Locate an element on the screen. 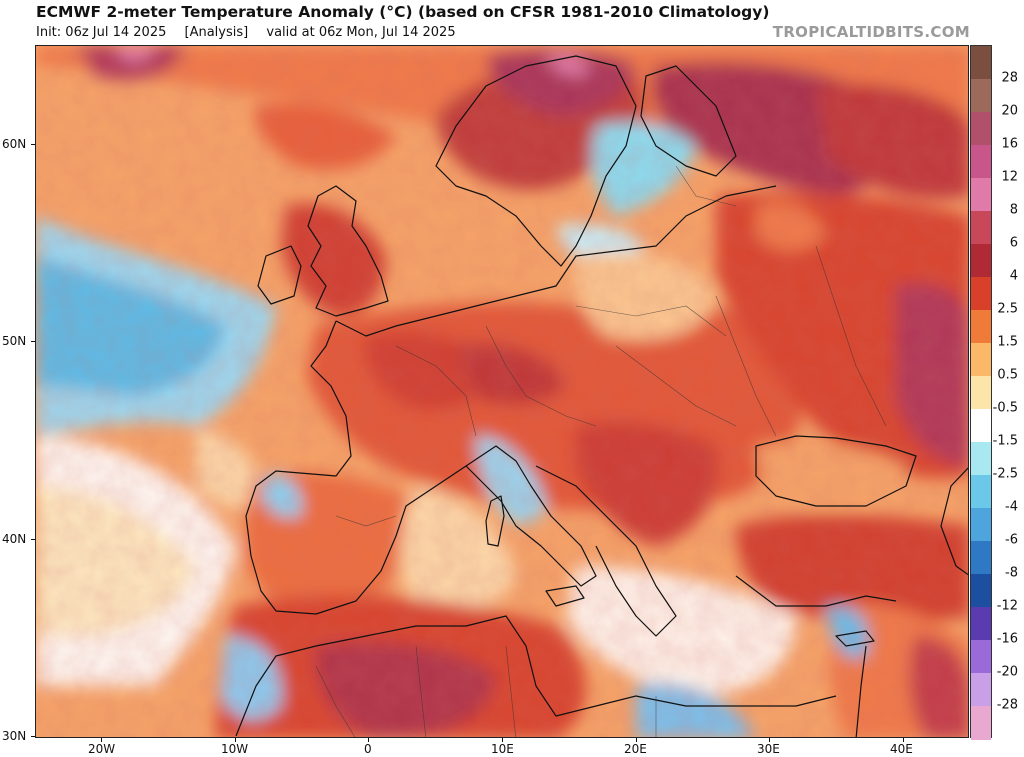 Image resolution: width=1024 pixels, height=757 pixels. colorbar-label: -20 is located at coordinates (1007, 672).